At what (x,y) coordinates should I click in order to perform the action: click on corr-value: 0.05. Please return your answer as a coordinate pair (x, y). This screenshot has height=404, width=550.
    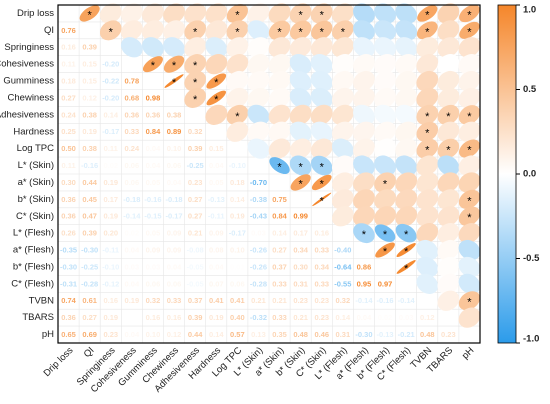
    Looking at the image, I should click on (216, 182).